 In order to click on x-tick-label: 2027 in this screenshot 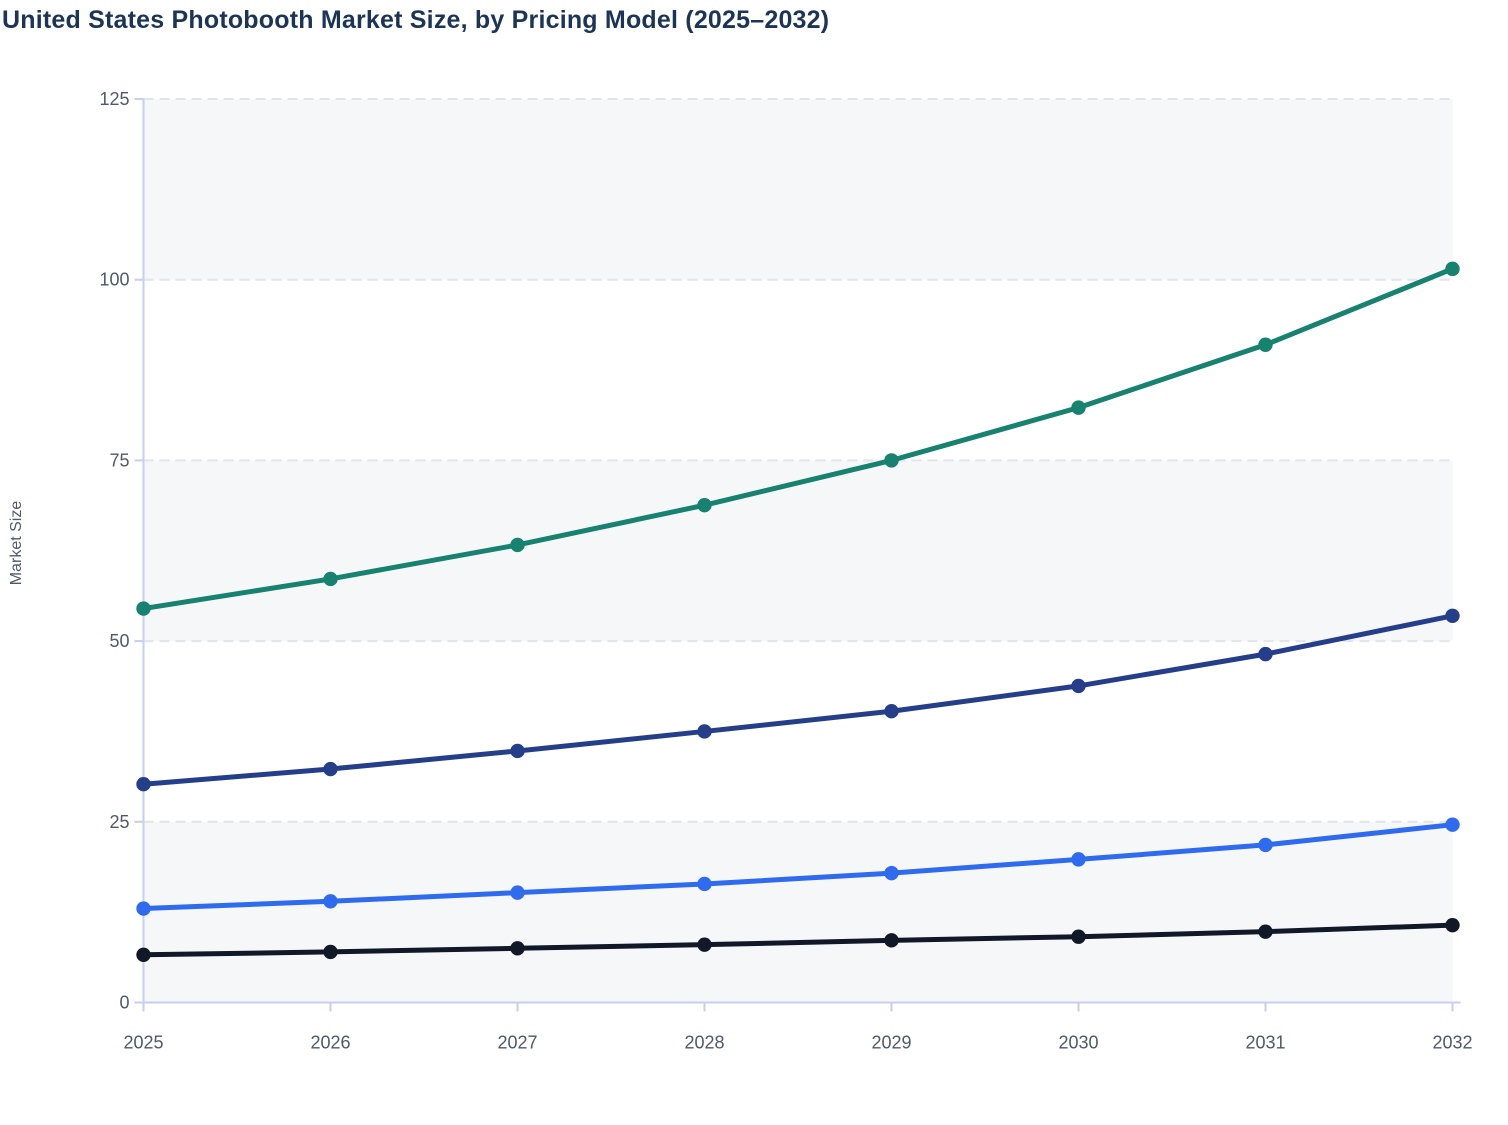, I will do `click(517, 1043)`.